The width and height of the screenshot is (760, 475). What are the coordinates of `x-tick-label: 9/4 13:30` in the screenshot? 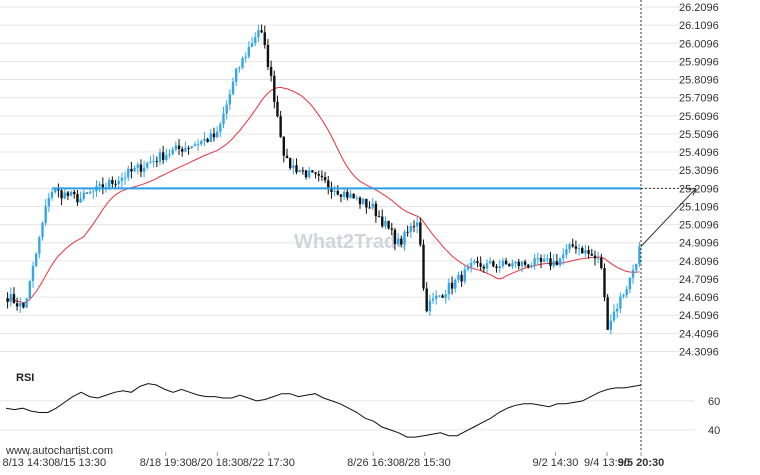 It's located at (607, 463).